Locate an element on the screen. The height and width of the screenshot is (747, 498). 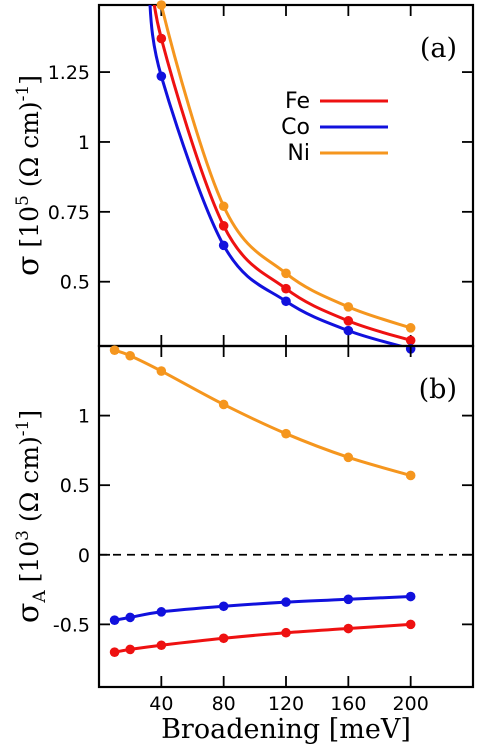
panel-label: (a) is located at coordinates (438, 48).